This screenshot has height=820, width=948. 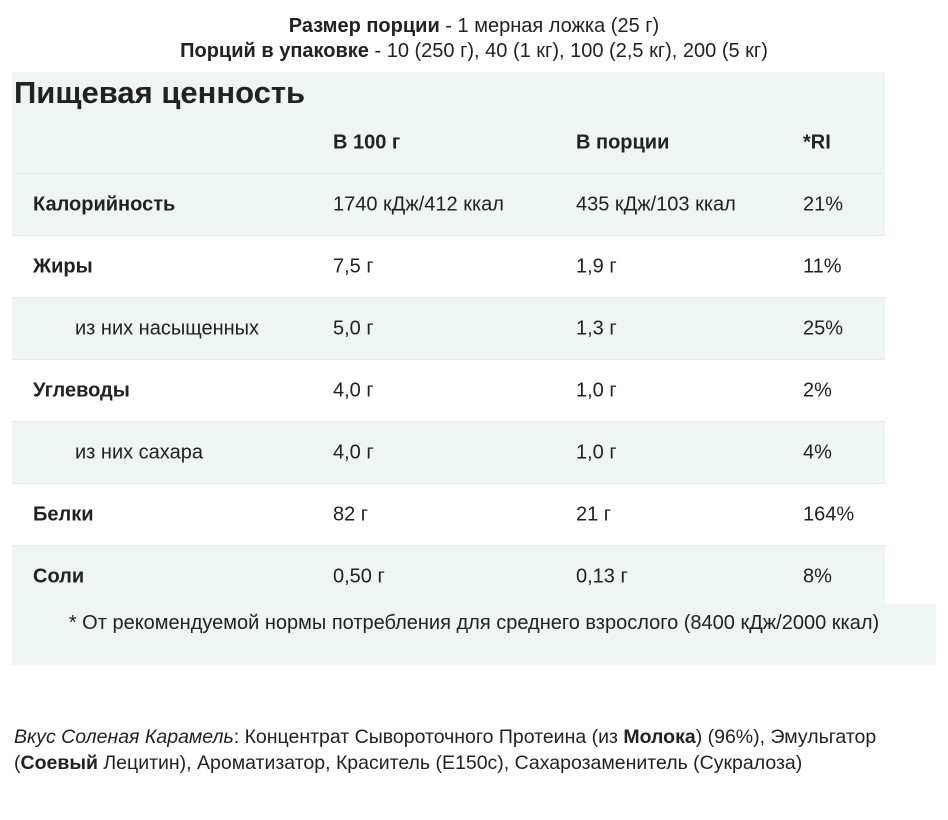 What do you see at coordinates (448, 329) in the screenshot?
I see `table-row: из них насыщенных 5,0 г 1,3 г 25%` at bounding box center [448, 329].